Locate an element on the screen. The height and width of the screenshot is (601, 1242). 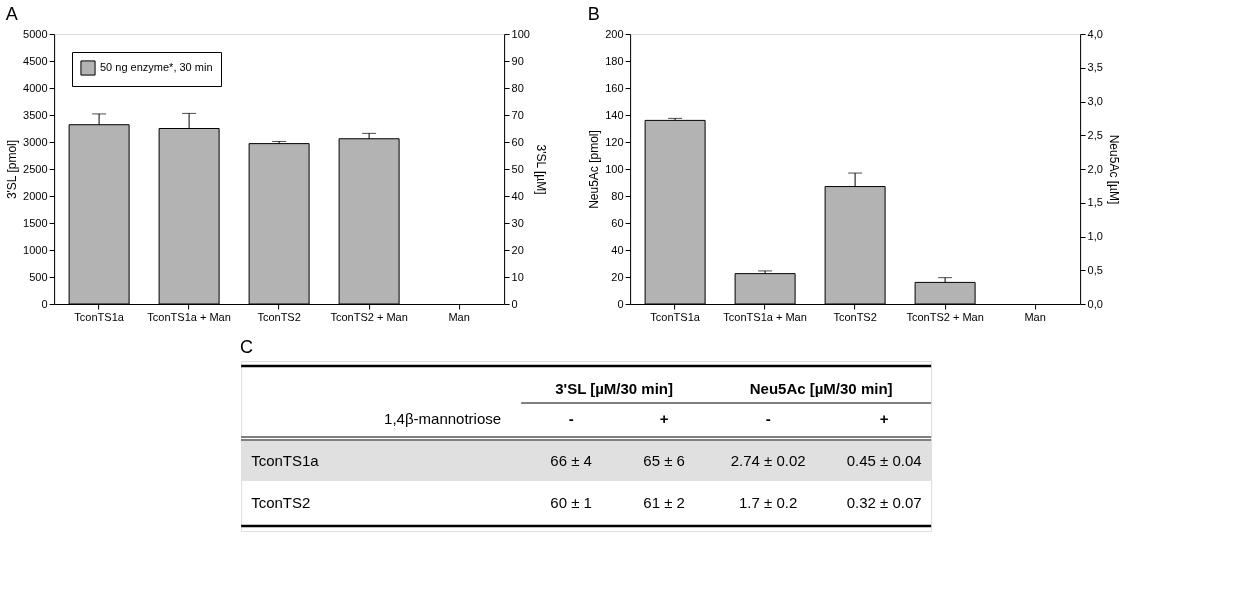
text: C is located at coordinates (246, 347).